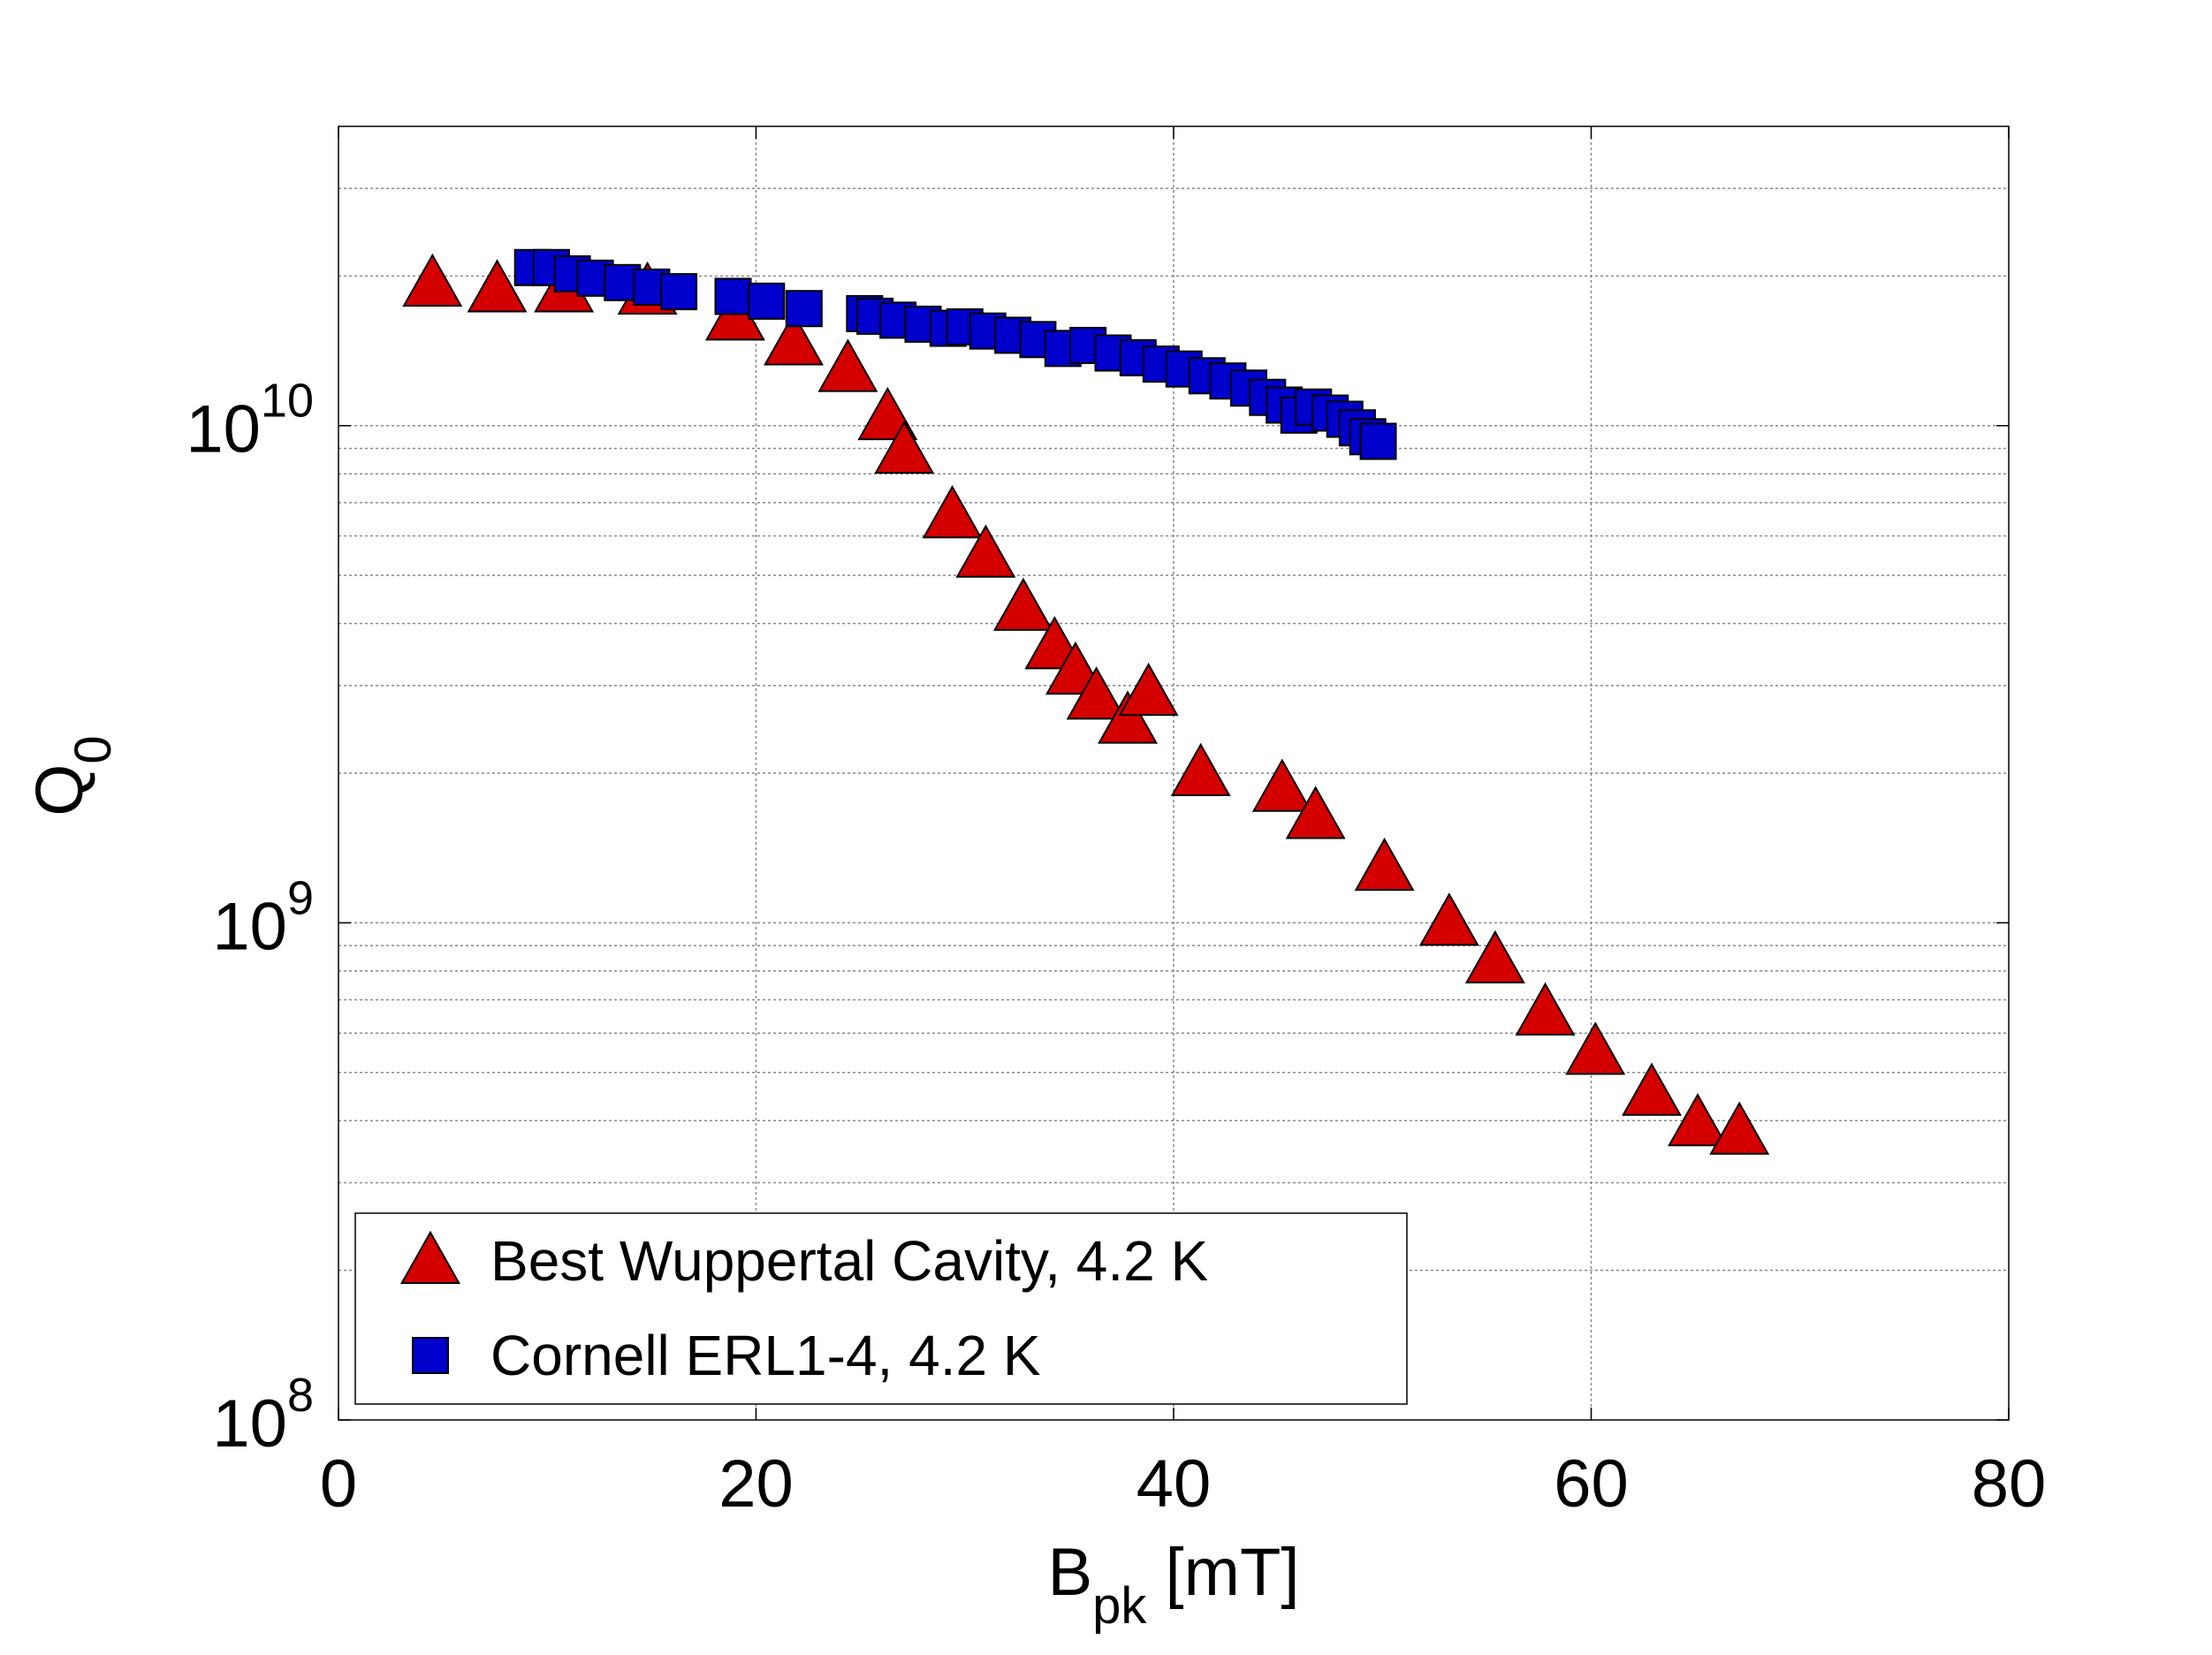  Describe the element at coordinates (766, 1355) in the screenshot. I see `legend-label-1: Cornell ERL1-4, 4.2 K` at that location.